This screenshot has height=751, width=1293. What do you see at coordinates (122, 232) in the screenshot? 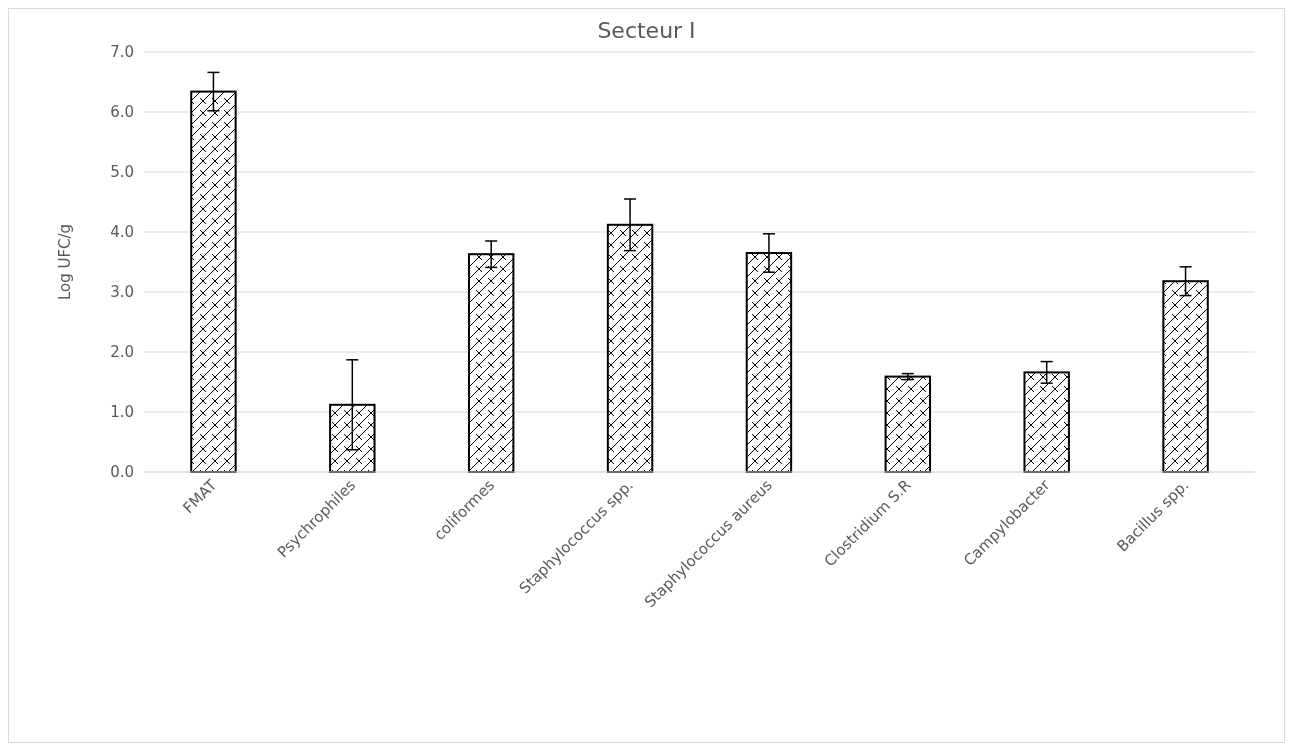
I see `y-tick-label: 4.0` at bounding box center [122, 232].